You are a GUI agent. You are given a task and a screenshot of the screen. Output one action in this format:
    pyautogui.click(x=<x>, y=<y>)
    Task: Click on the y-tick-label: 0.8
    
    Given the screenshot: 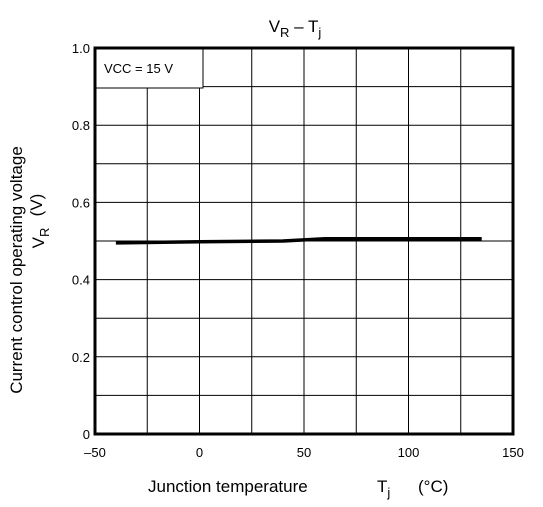 What is the action you would take?
    pyautogui.click(x=81, y=125)
    